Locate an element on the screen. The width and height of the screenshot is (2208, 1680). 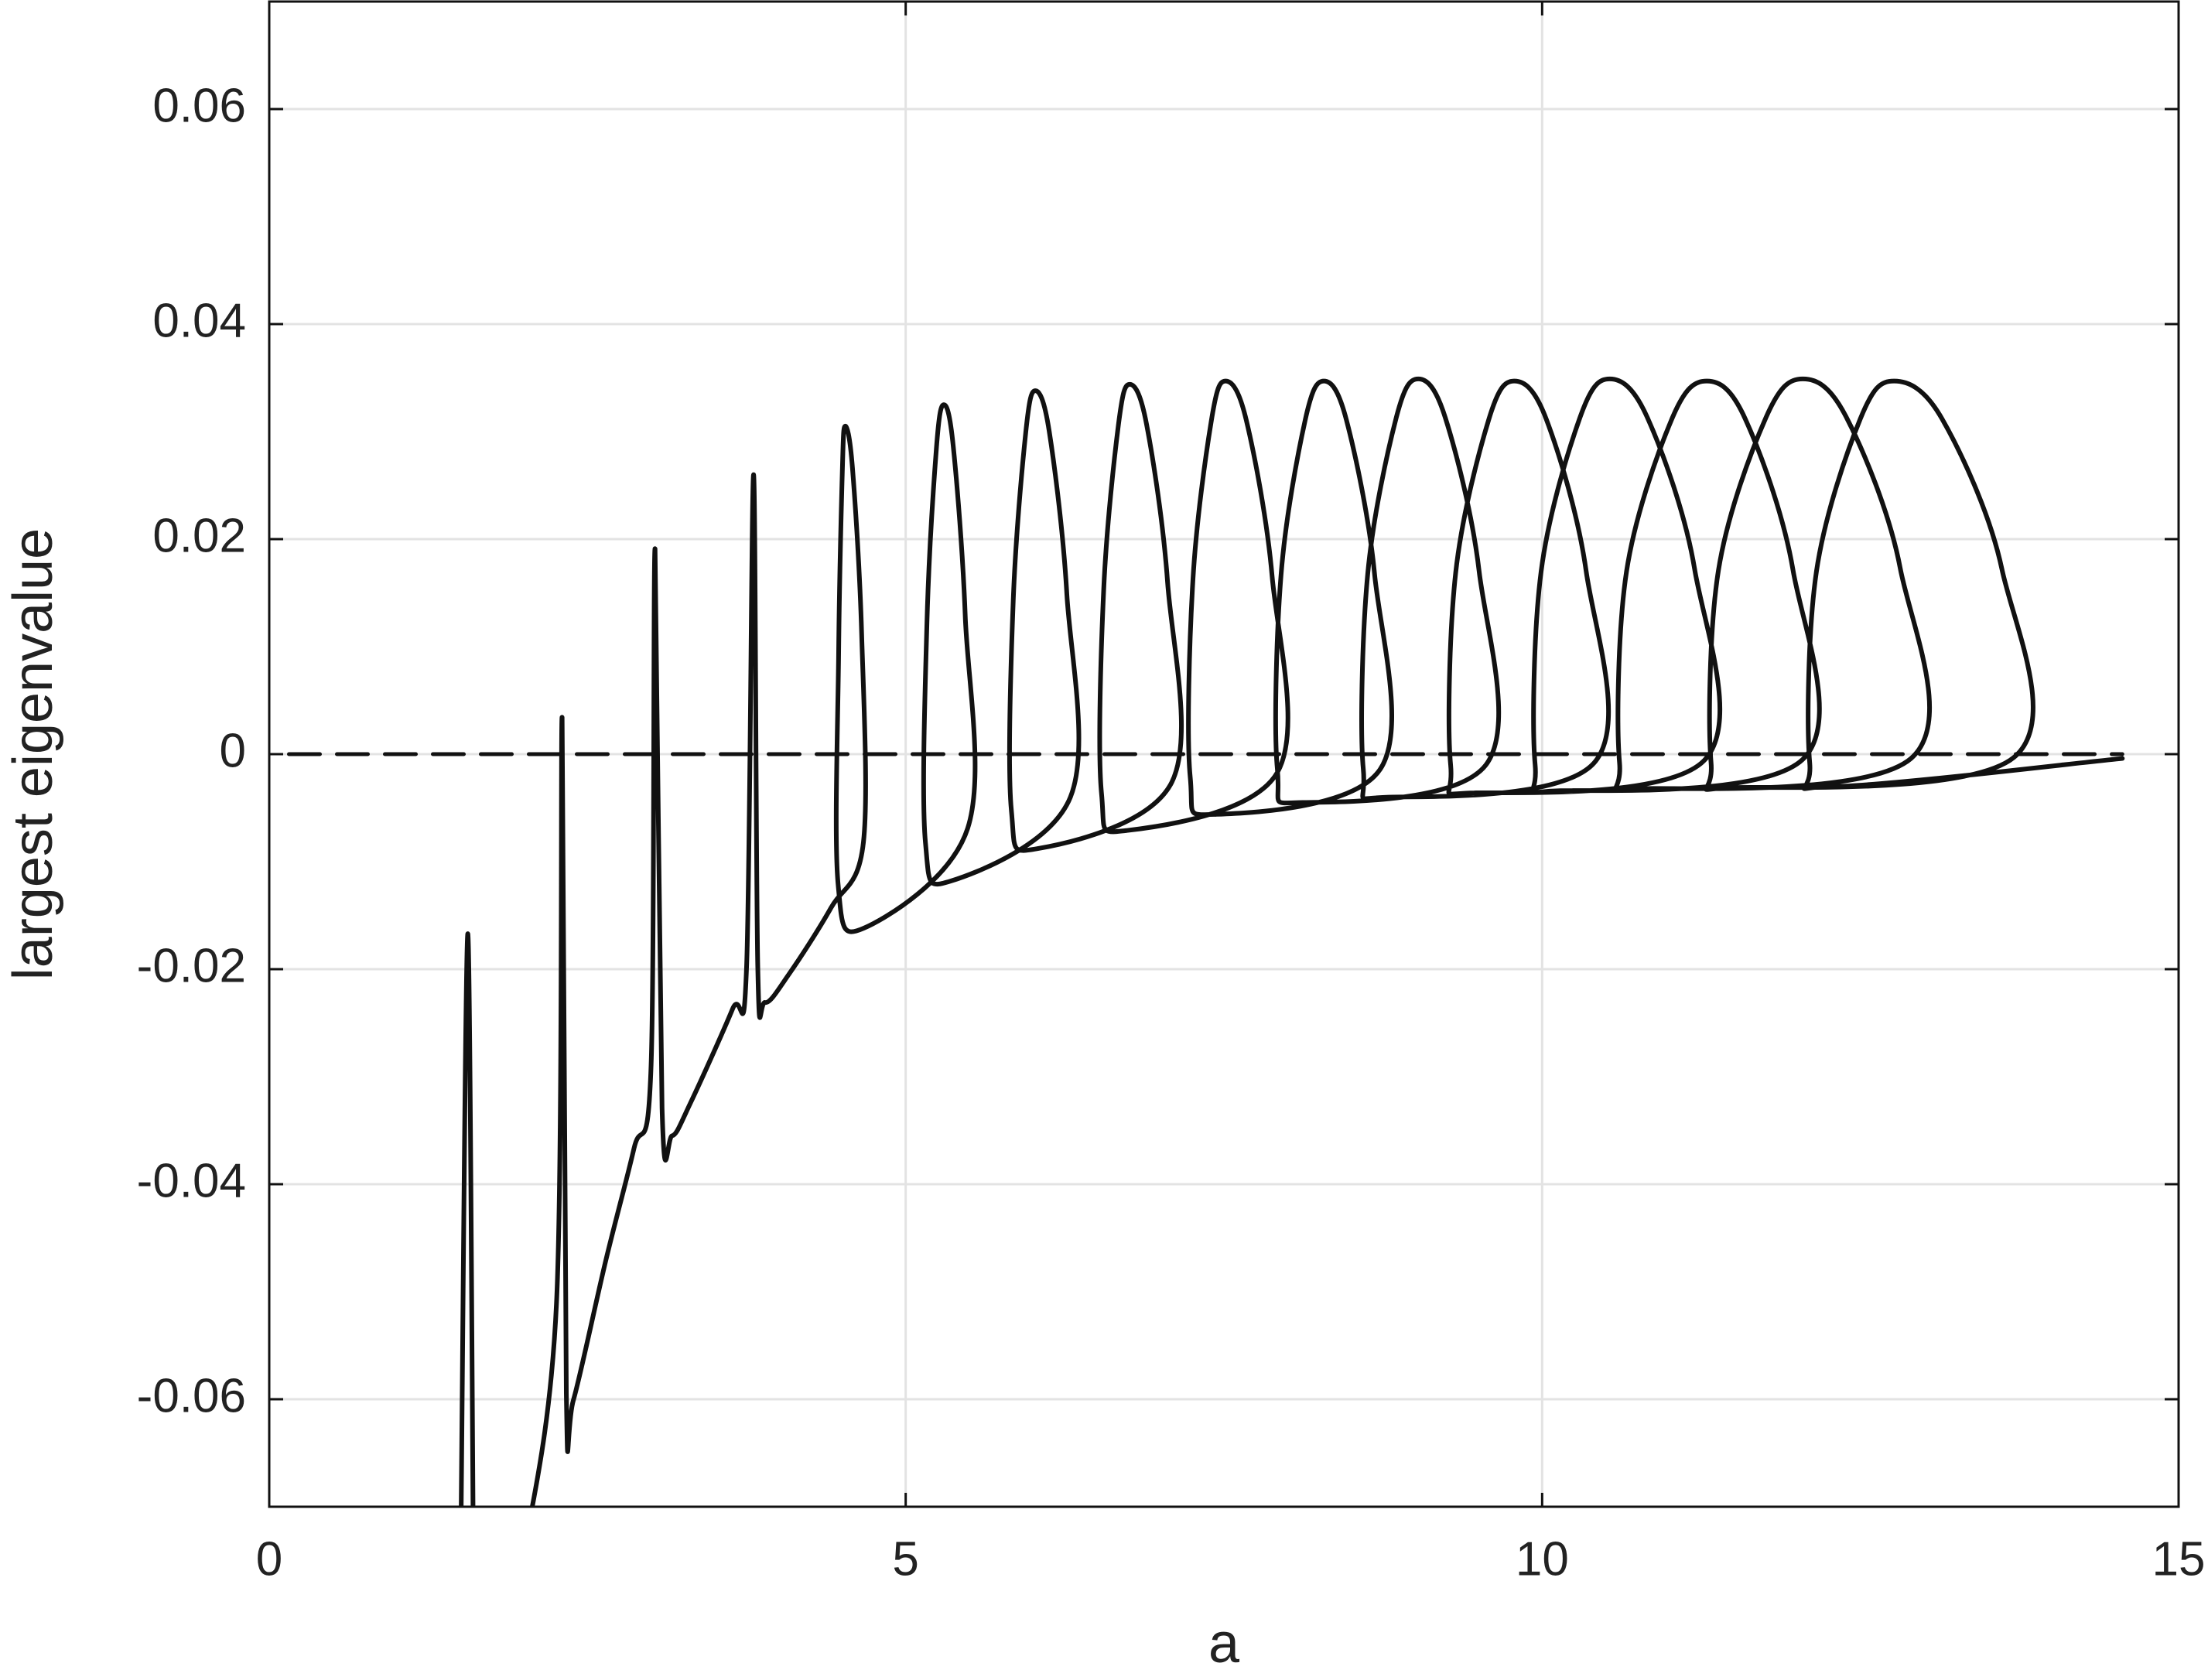
y-tick-label: 0.06 is located at coordinates (199, 105).